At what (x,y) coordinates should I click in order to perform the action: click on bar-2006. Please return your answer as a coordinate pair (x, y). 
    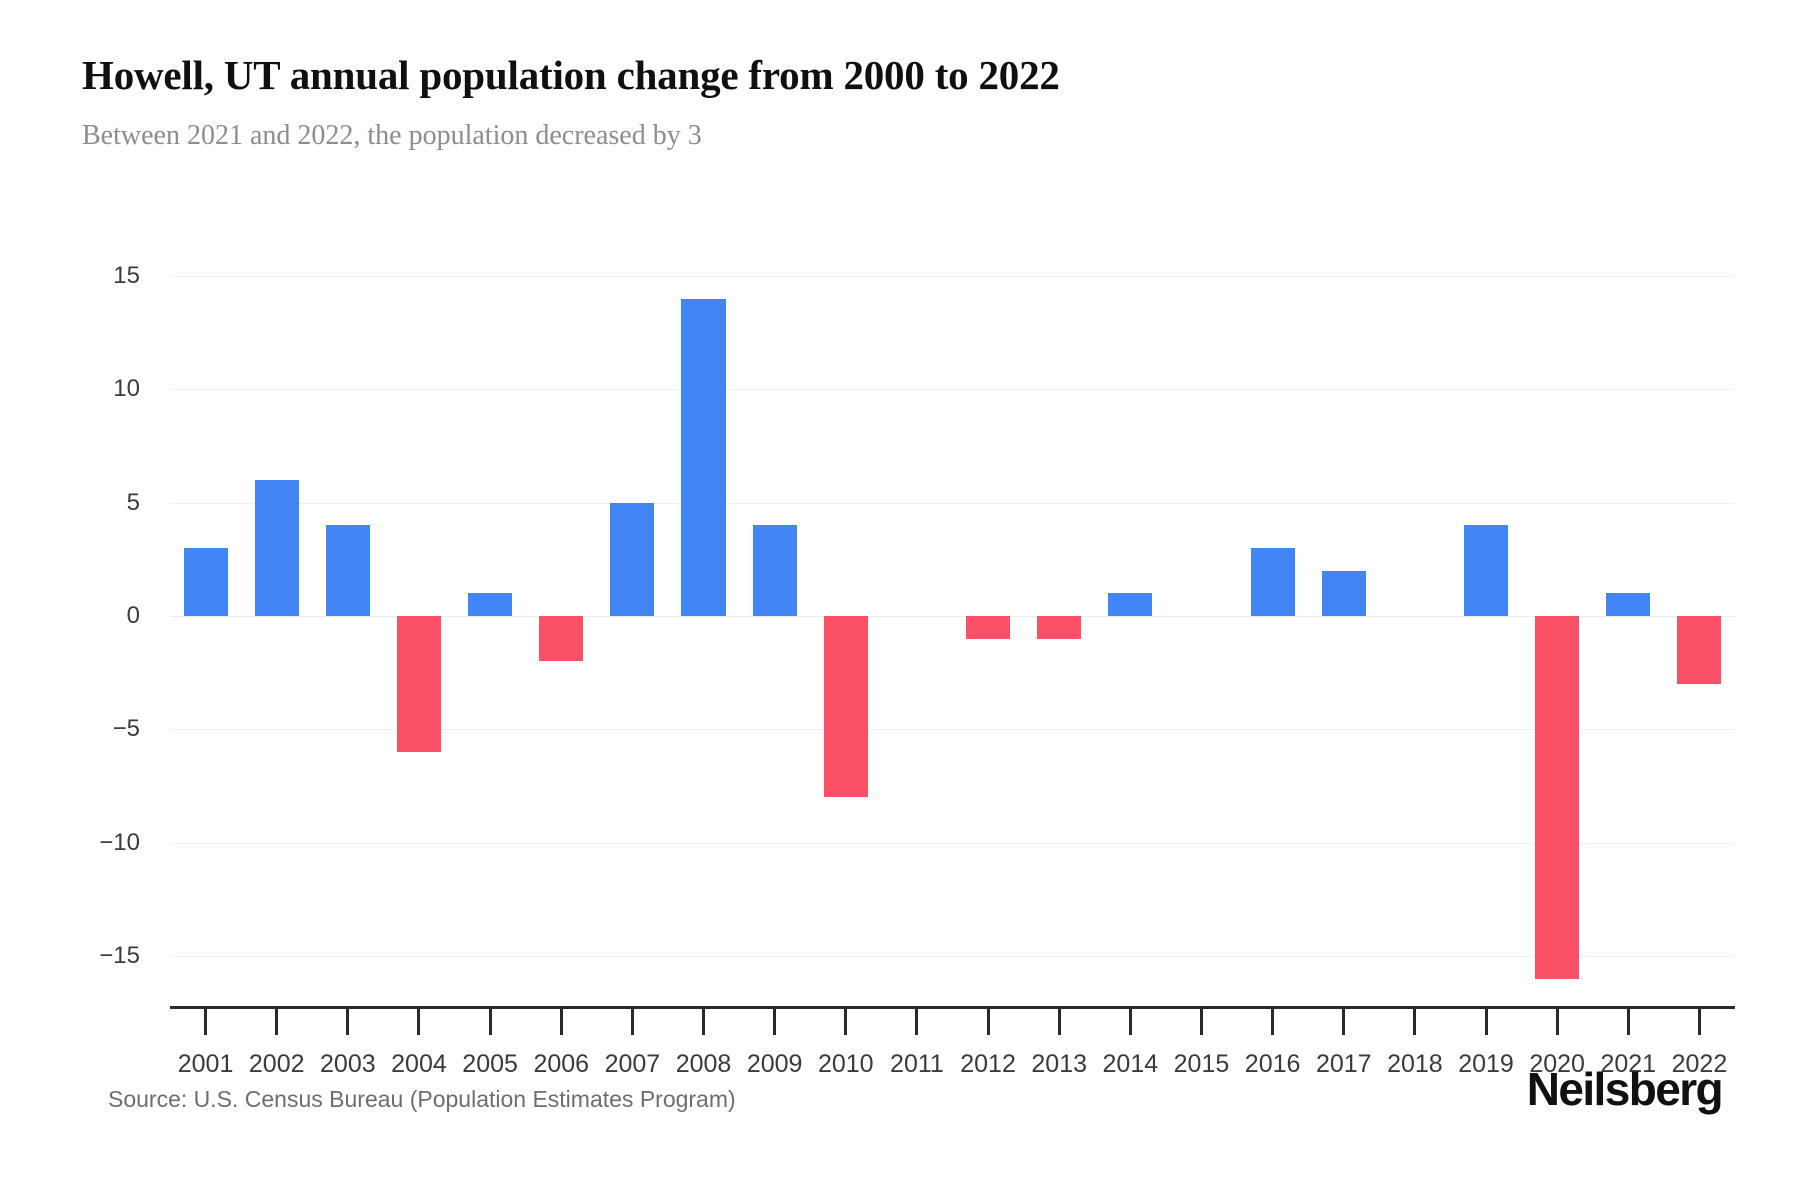
    Looking at the image, I should click on (561, 639).